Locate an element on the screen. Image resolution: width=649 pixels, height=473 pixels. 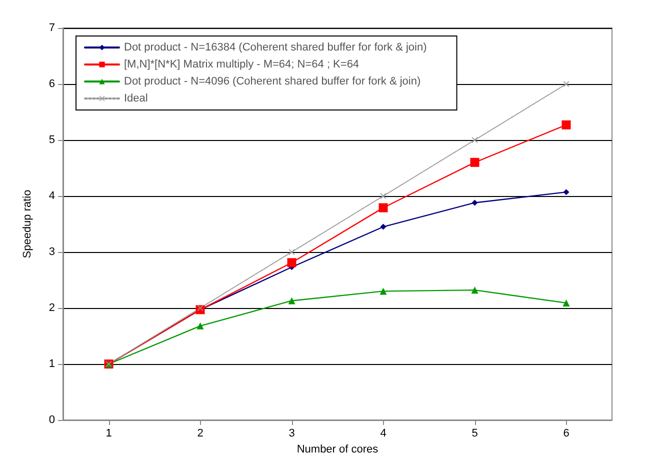
x-axis-title: Number of cores is located at coordinates (337, 449).